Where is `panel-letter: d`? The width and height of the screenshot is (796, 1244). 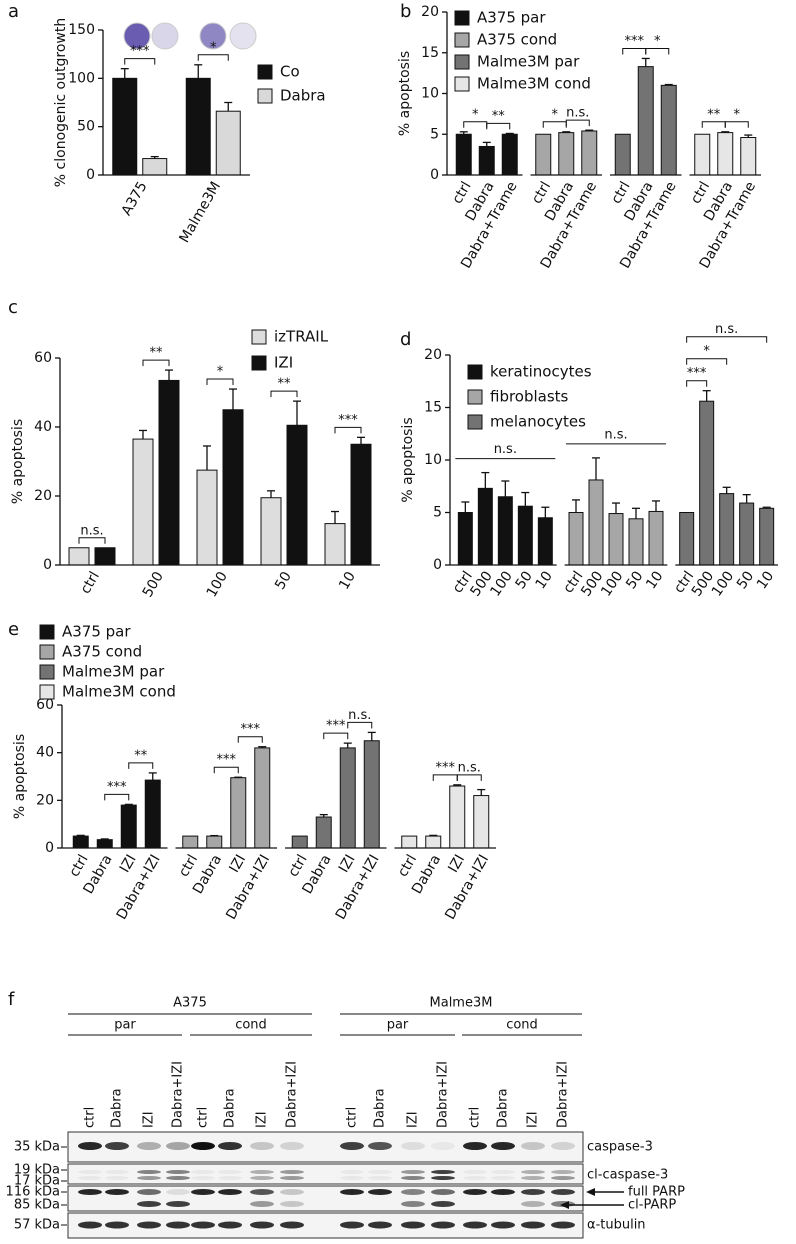
panel-letter: d is located at coordinates (405, 339).